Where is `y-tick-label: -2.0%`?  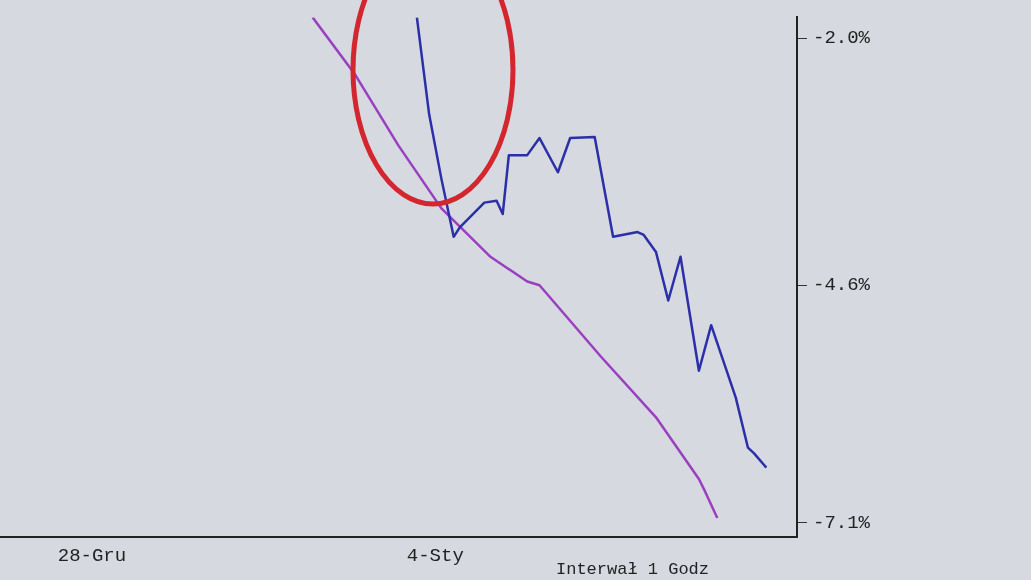 y-tick-label: -2.0% is located at coordinates (842, 38).